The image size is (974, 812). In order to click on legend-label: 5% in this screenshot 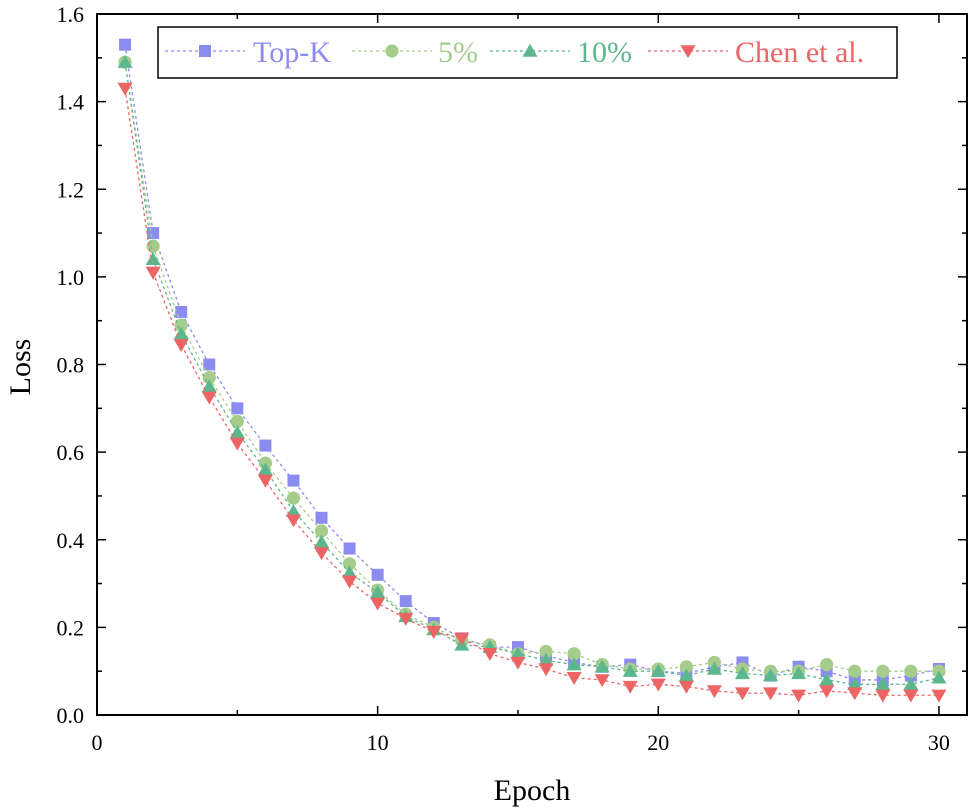, I will do `click(458, 52)`.